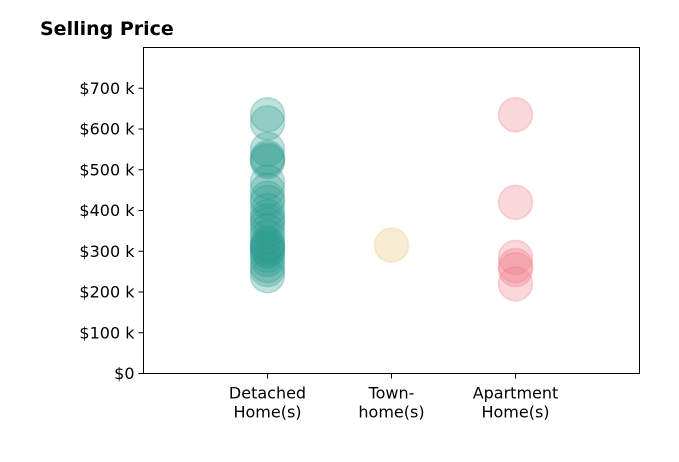  Describe the element at coordinates (516, 393) in the screenshot. I see `x-tick-label-line: Apartment` at that location.